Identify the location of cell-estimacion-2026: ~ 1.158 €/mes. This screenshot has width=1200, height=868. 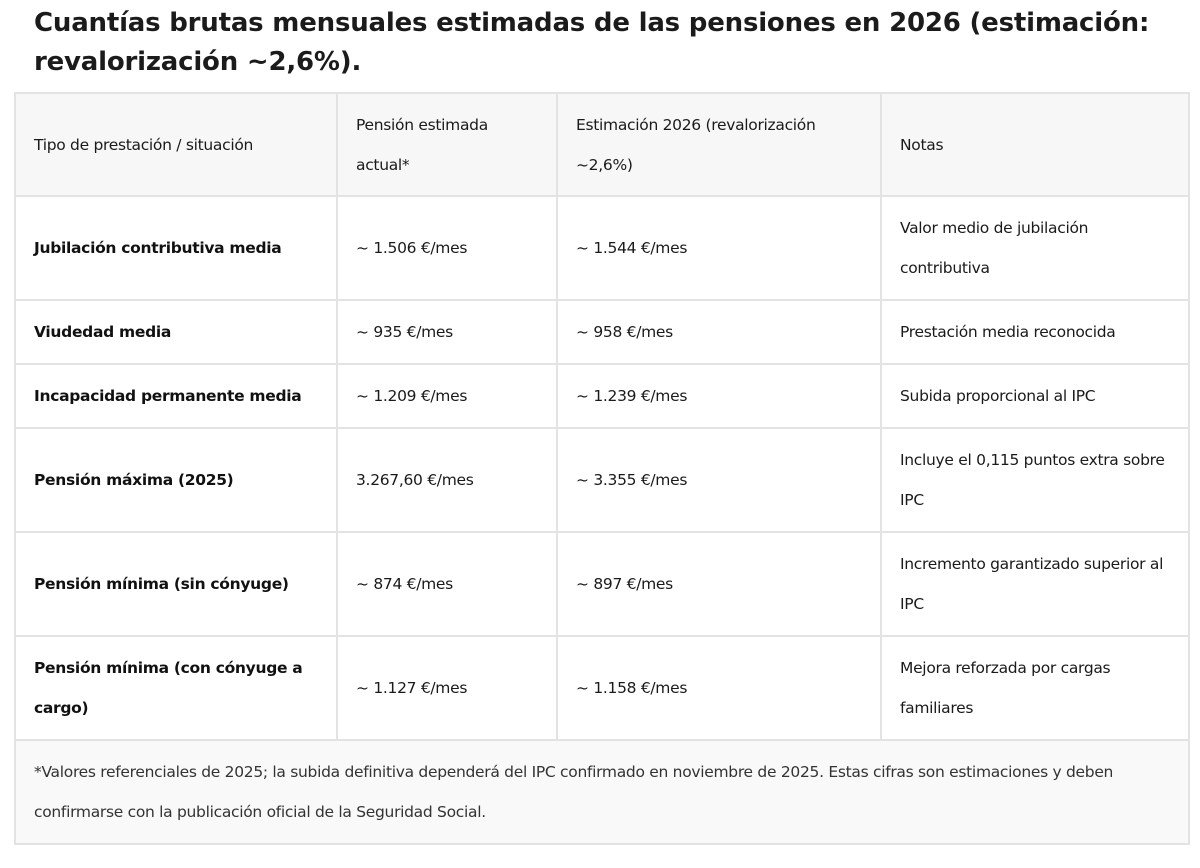
(719, 688).